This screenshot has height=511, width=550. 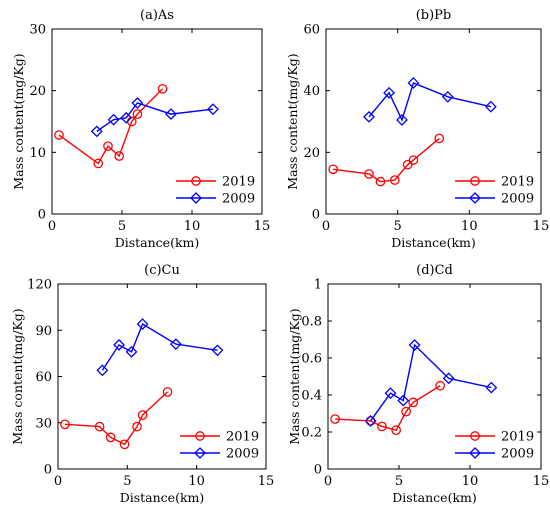 I want to click on y-tick-label: 20, so click(x=311, y=153).